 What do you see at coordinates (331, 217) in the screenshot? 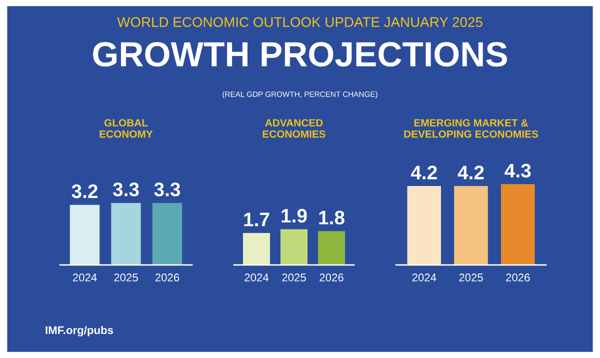
I see `data-label: 1.8` at bounding box center [331, 217].